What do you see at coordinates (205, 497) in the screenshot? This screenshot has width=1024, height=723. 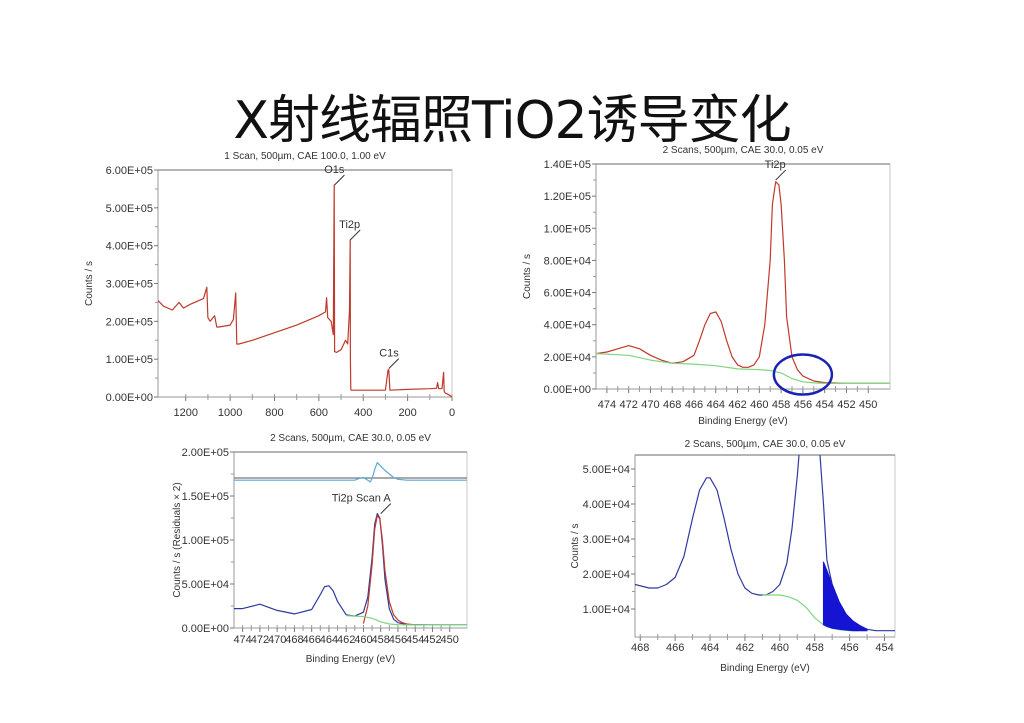 I see `y-tick-label: 1.50E+05` at bounding box center [205, 497].